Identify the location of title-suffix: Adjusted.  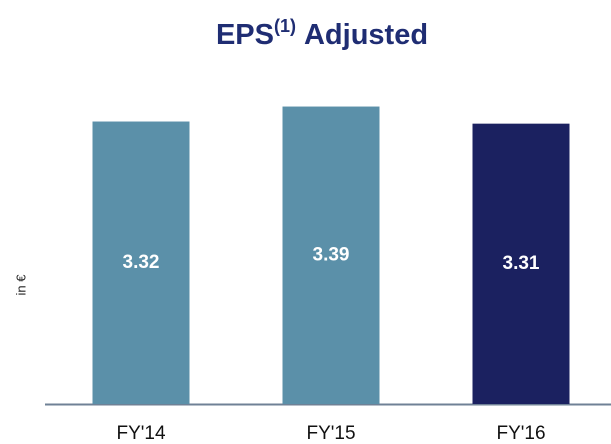
(366, 35).